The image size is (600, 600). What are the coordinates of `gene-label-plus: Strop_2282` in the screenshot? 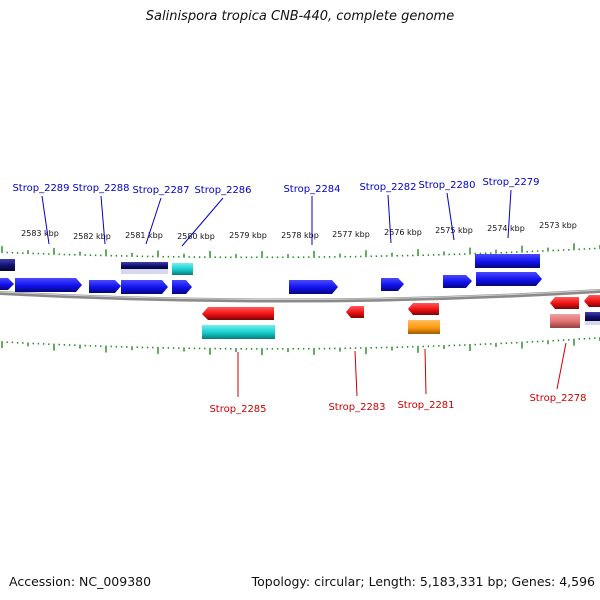 It's located at (387, 187).